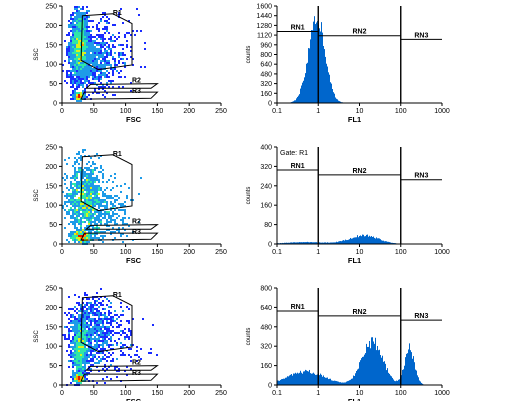 The width and height of the screenshot is (511, 401). Describe the element at coordinates (359, 54) in the screenshot. I see `marker-rn2: RN2` at that location.